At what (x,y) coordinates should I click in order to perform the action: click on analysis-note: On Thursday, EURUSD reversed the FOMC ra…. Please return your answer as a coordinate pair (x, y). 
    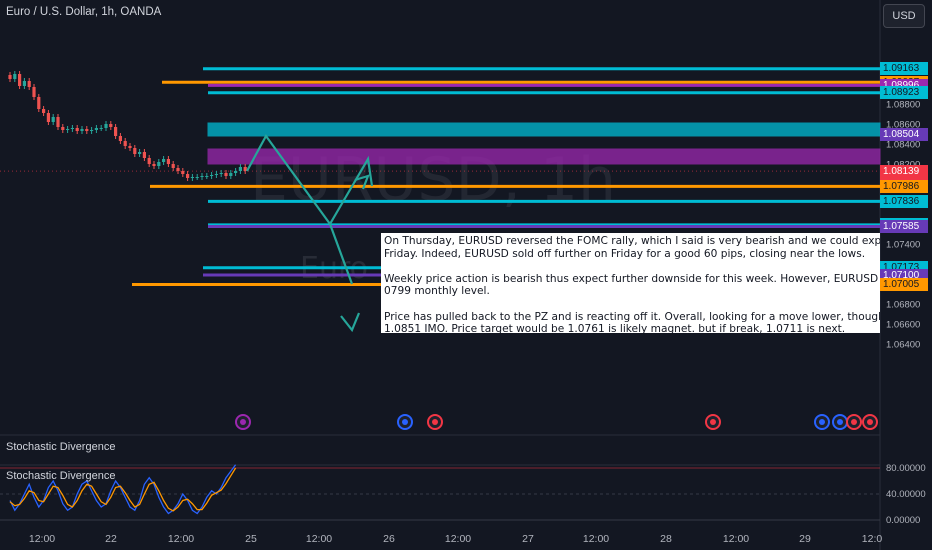
    Looking at the image, I should click on (630, 283).